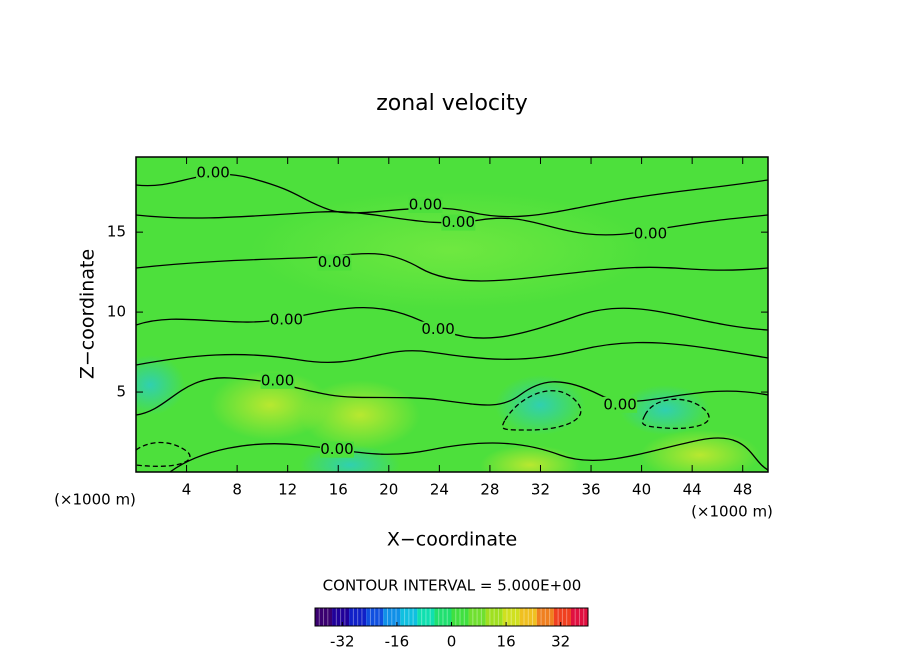 This screenshot has width=904, height=658. Describe the element at coordinates (121, 392) in the screenshot. I see `y-tick-label: 5` at that location.